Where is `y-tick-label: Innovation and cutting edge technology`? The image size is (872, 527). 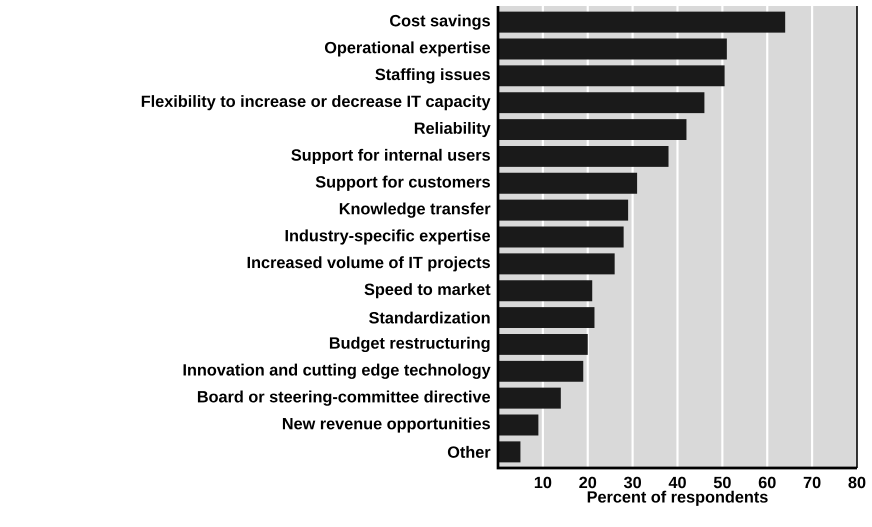 y-tick-label: Innovation and cutting edge technology is located at coordinates (337, 371).